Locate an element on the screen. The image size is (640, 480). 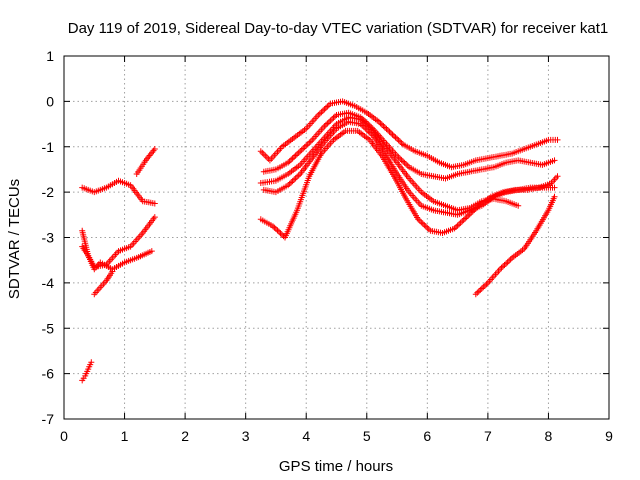
x-tick-label: 5 is located at coordinates (367, 436).